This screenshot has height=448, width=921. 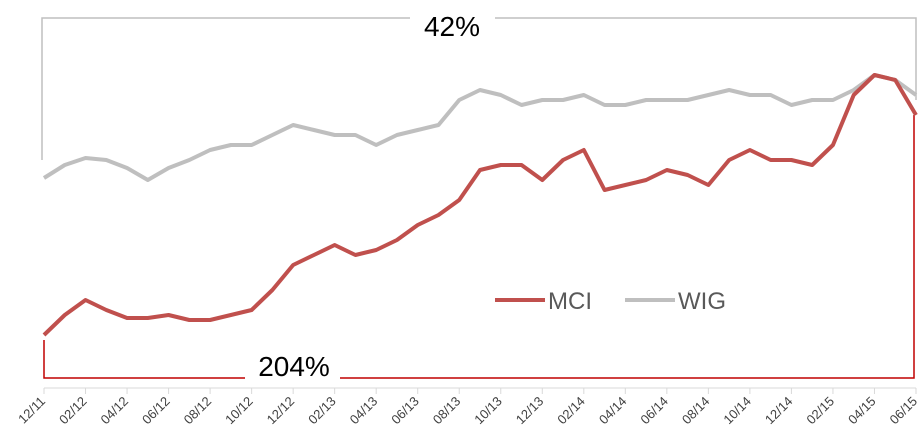 What do you see at coordinates (702, 301) in the screenshot?
I see `legend-label: WIG` at bounding box center [702, 301].